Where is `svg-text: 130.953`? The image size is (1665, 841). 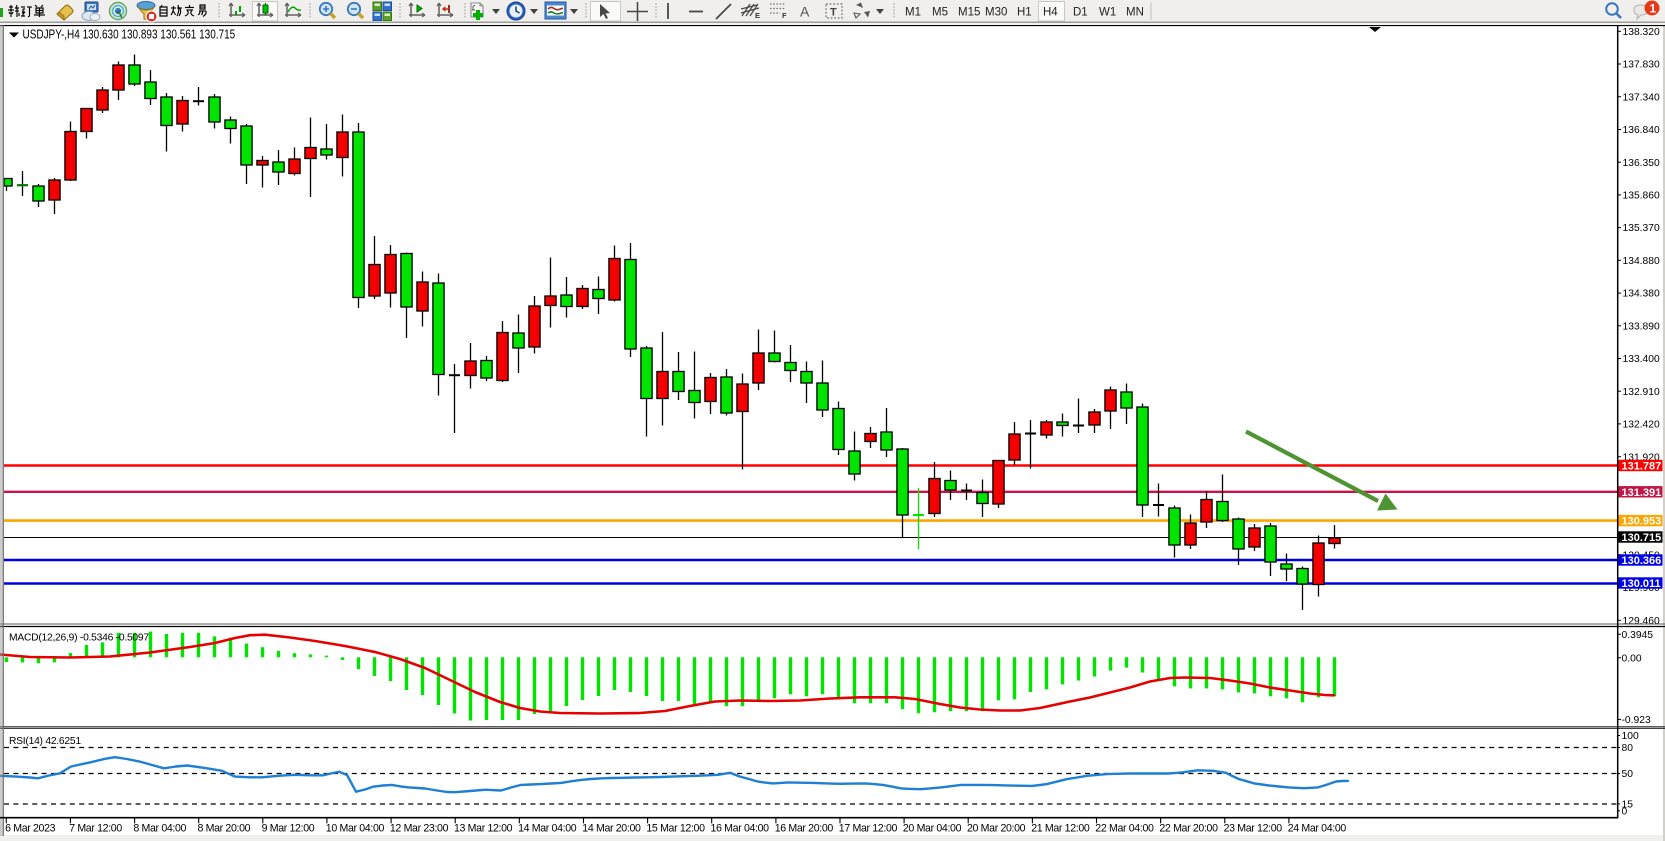 svg-text: 130.953 is located at coordinates (1642, 522).